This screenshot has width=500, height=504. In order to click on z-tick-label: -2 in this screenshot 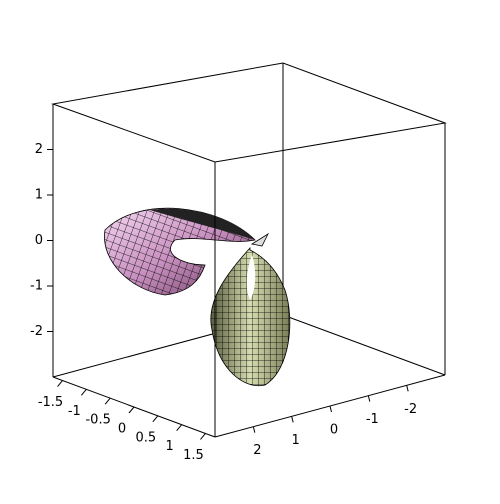, I will do `click(36, 331)`.